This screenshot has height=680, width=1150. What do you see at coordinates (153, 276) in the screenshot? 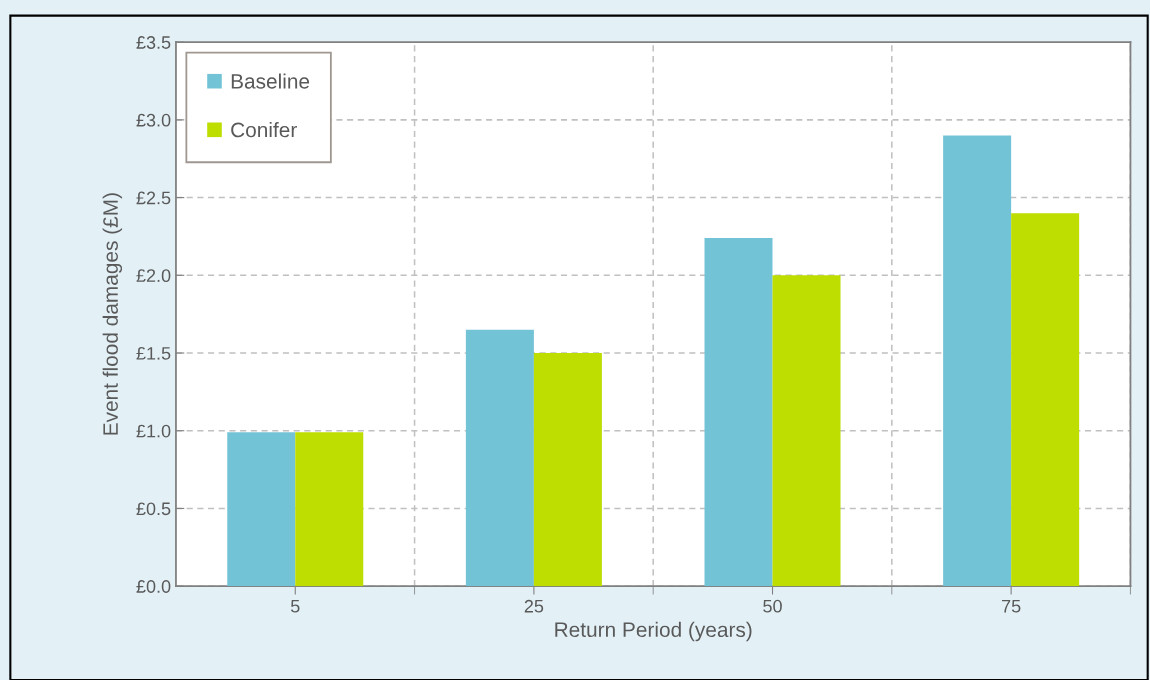
I see `y-tick-label: £2.0` at bounding box center [153, 276].